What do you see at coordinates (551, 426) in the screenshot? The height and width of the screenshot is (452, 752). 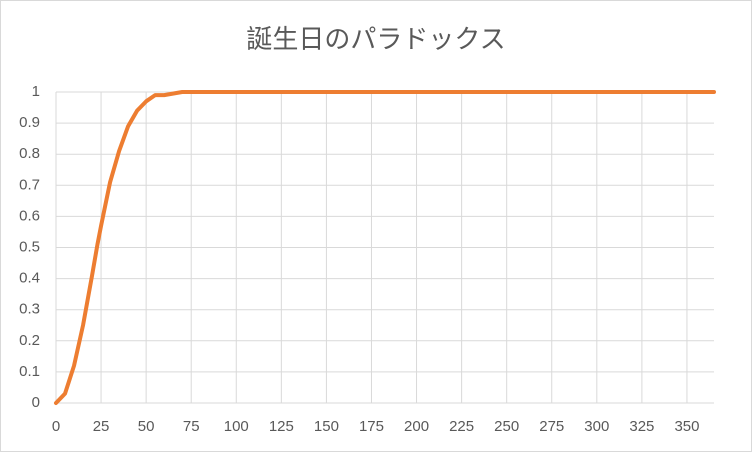 I see `x-tick-label: 275` at bounding box center [551, 426].